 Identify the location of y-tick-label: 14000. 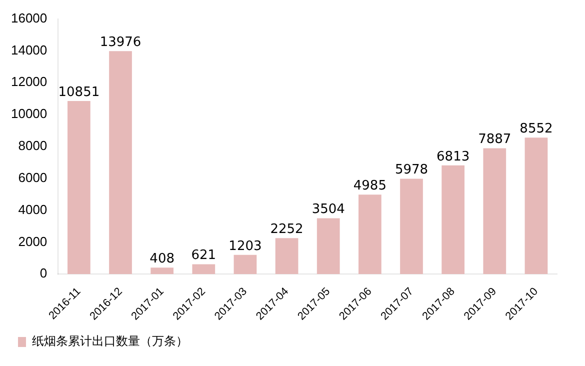
(29, 50).